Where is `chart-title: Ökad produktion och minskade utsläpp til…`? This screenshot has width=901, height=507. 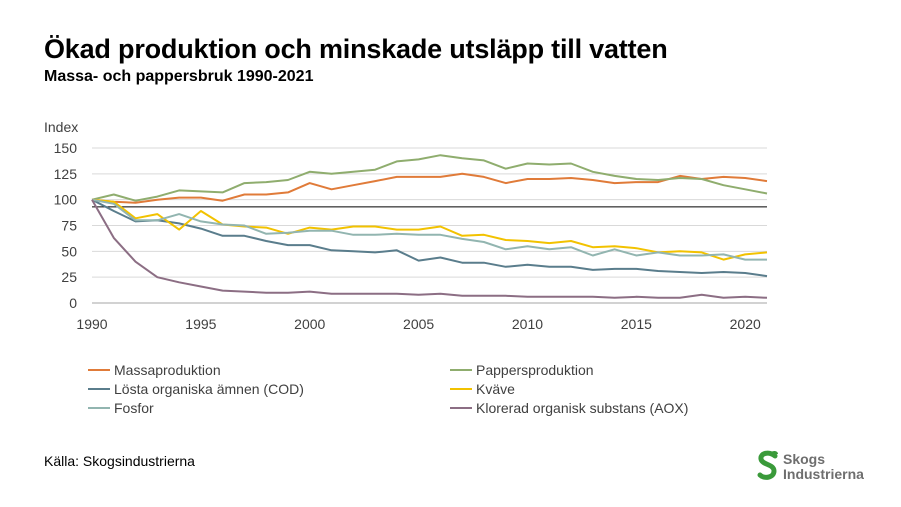
chart-title: Ökad produktion och minskade utsläpp til… is located at coordinates (356, 49).